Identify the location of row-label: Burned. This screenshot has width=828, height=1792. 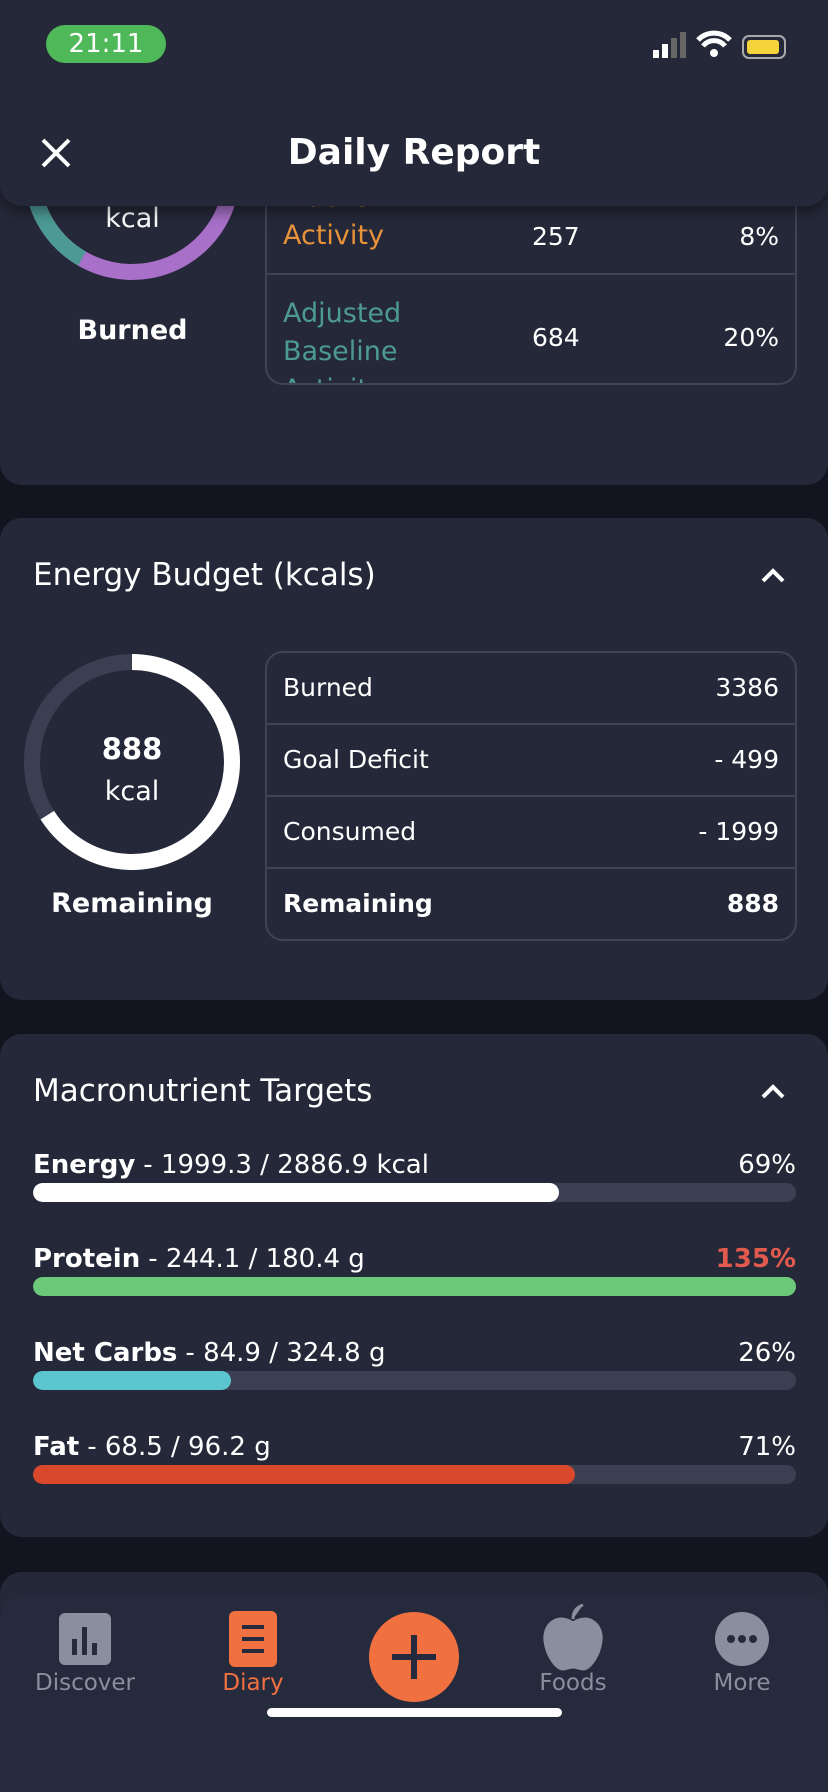
(328, 687).